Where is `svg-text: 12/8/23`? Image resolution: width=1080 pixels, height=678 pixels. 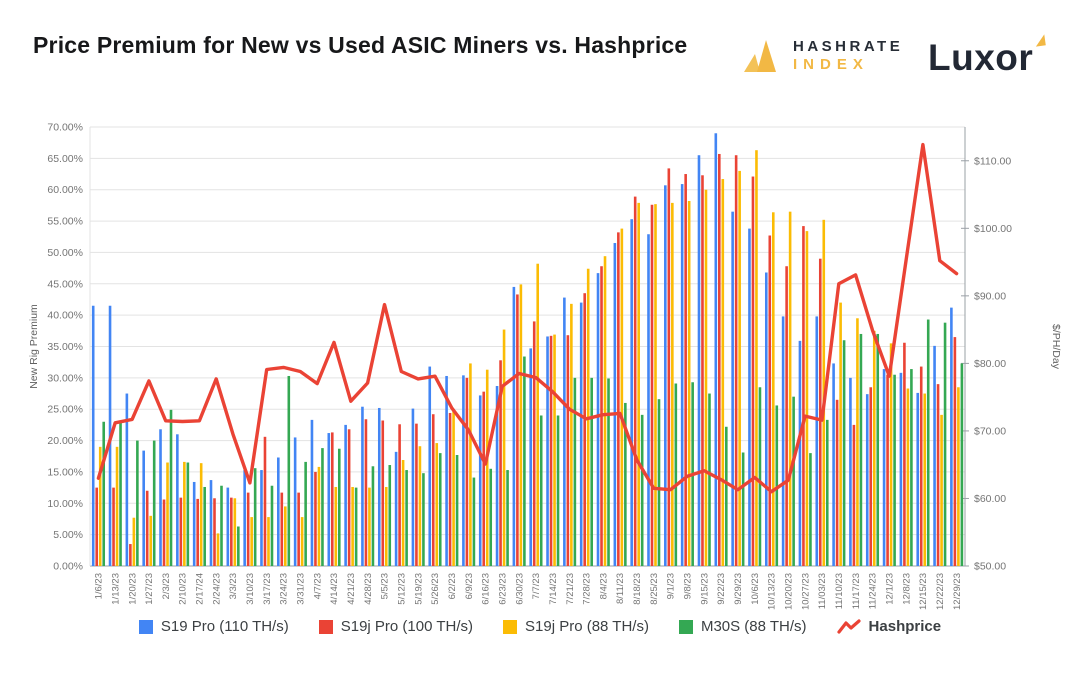 svg-text: 12/8/23 is located at coordinates (906, 589).